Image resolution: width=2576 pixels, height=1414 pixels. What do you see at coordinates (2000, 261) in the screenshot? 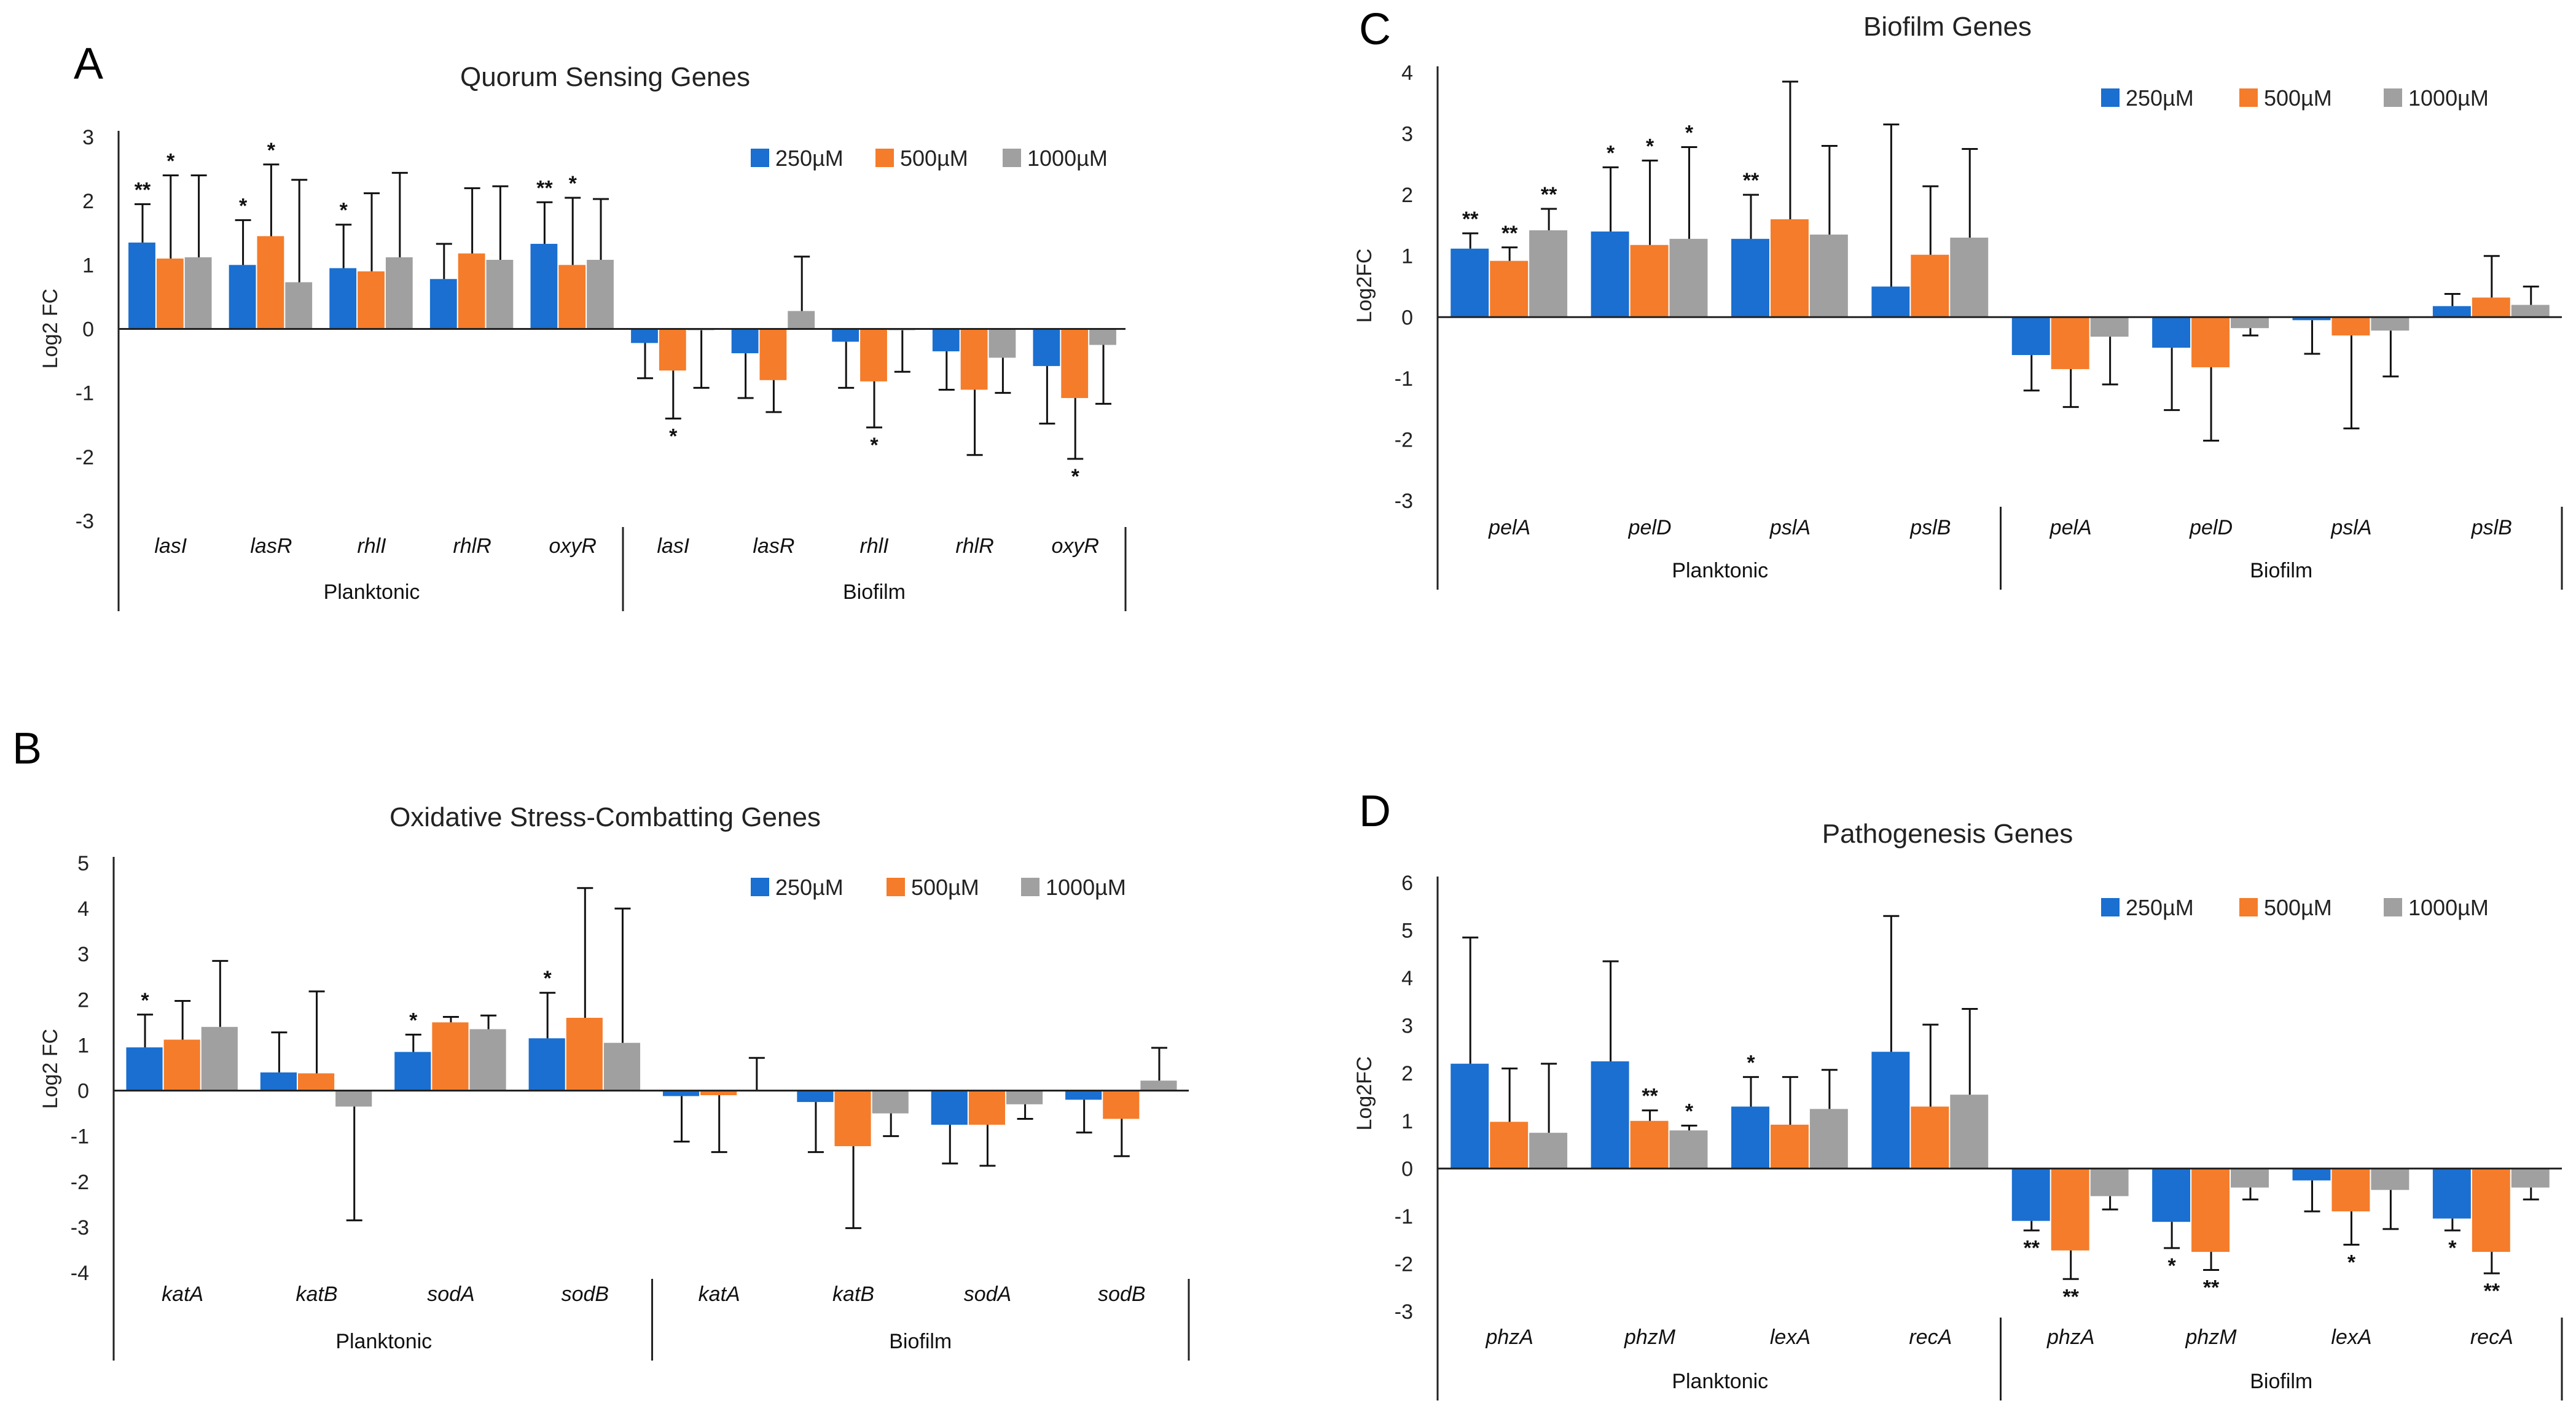
I see `bar-series-group: ***********` at bounding box center [2000, 261].